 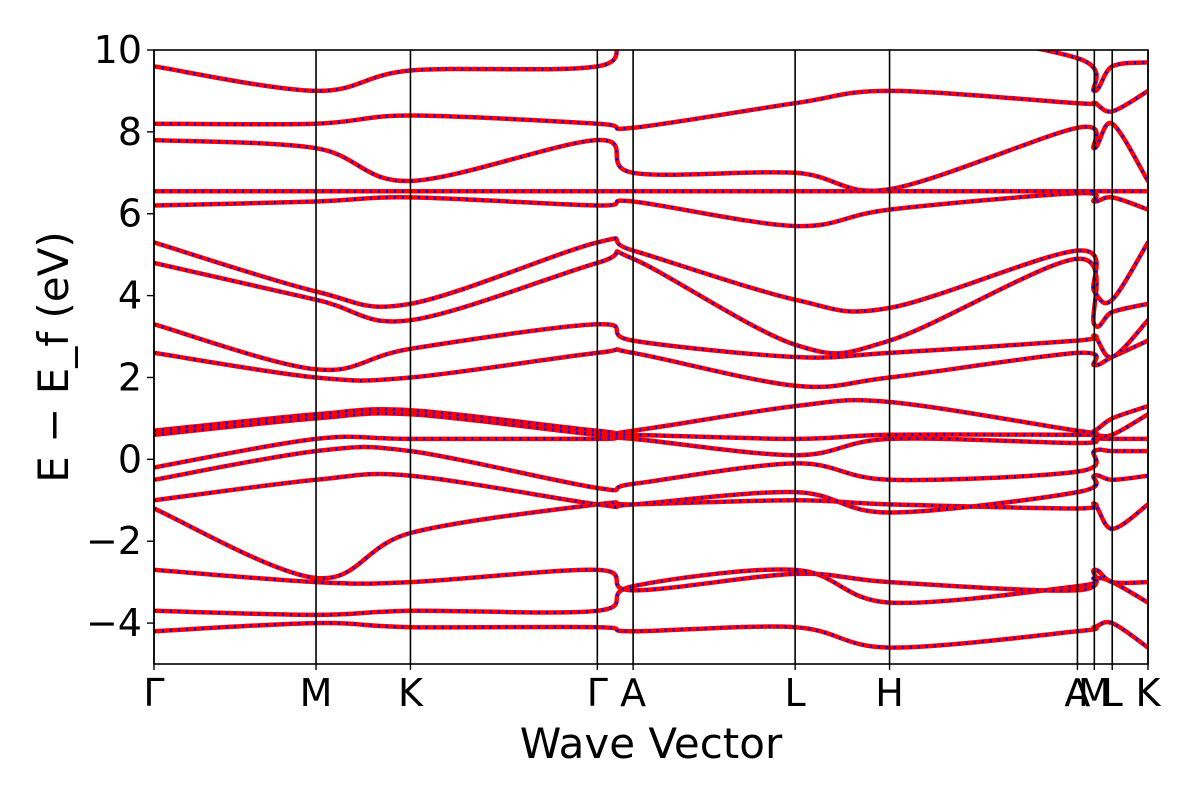 I want to click on y-tick-label-2: −2, so click(x=114, y=541).